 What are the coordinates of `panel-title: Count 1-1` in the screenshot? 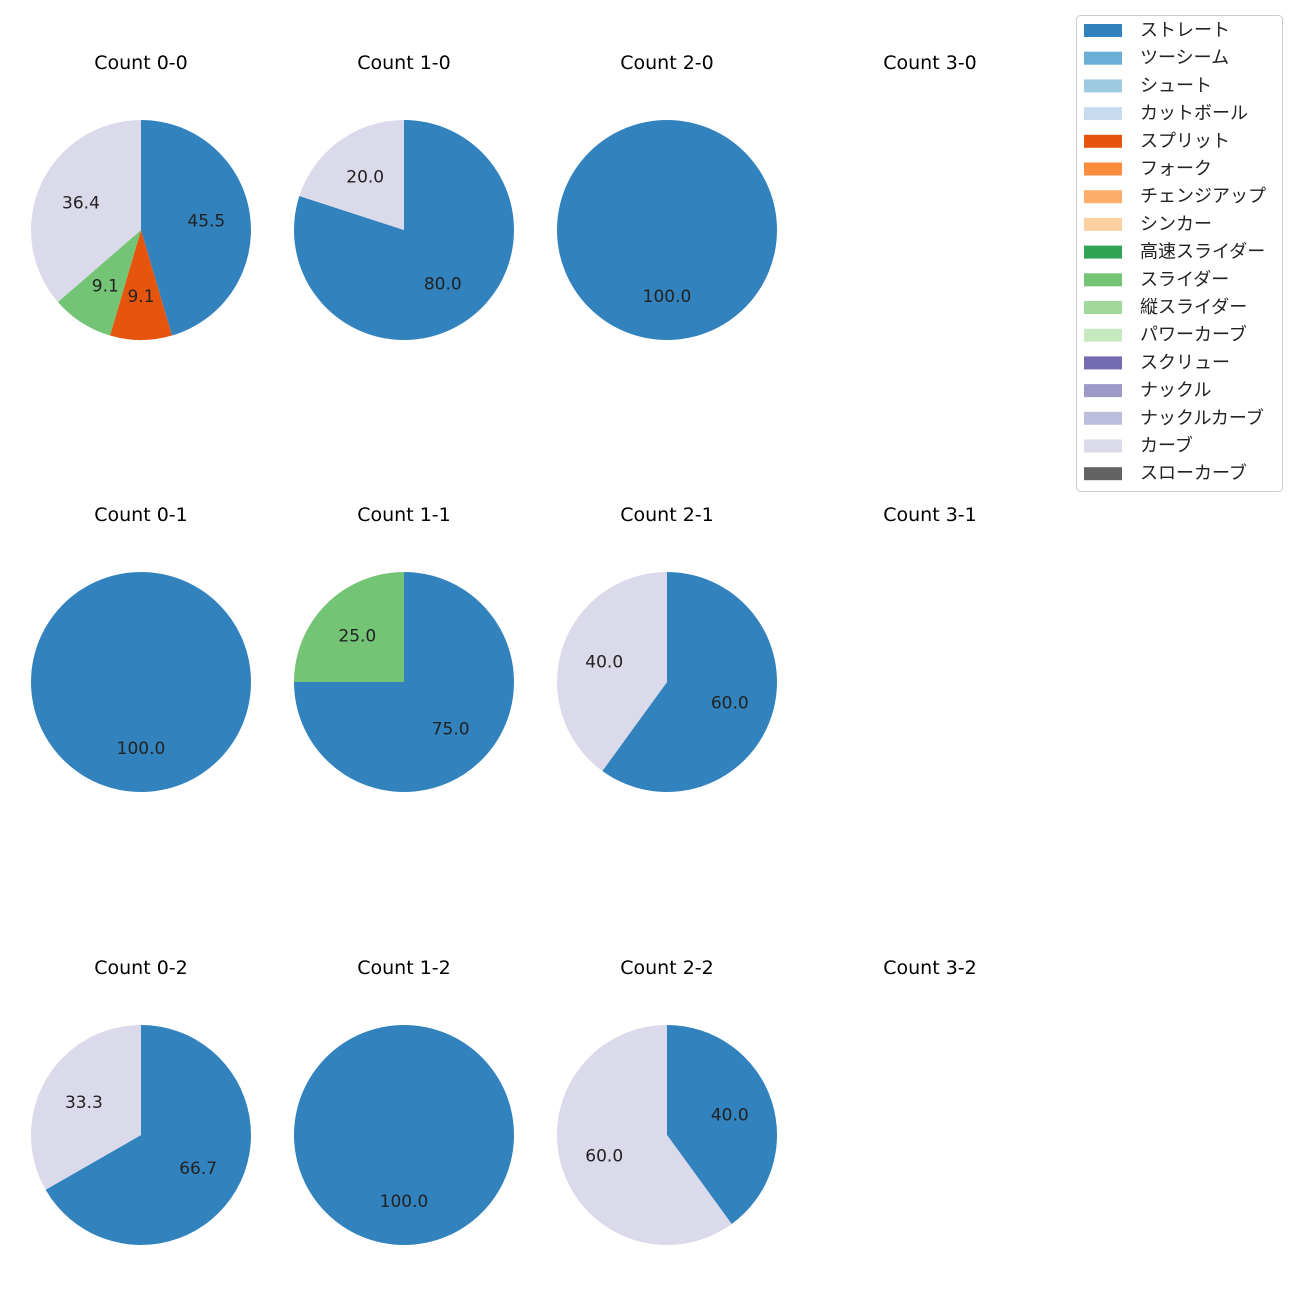 It's located at (404, 515).